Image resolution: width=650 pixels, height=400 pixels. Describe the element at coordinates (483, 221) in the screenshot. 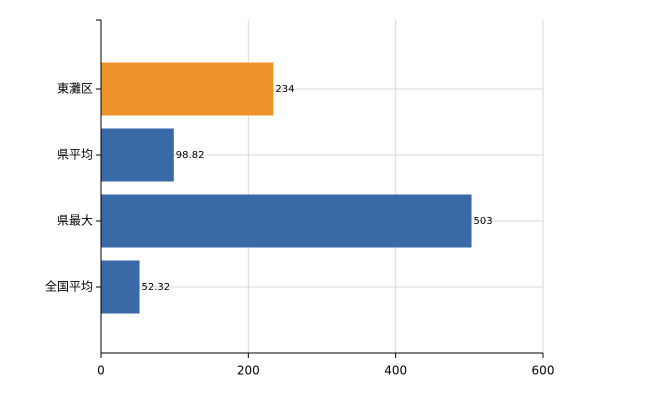

I see `value-label: 503` at that location.